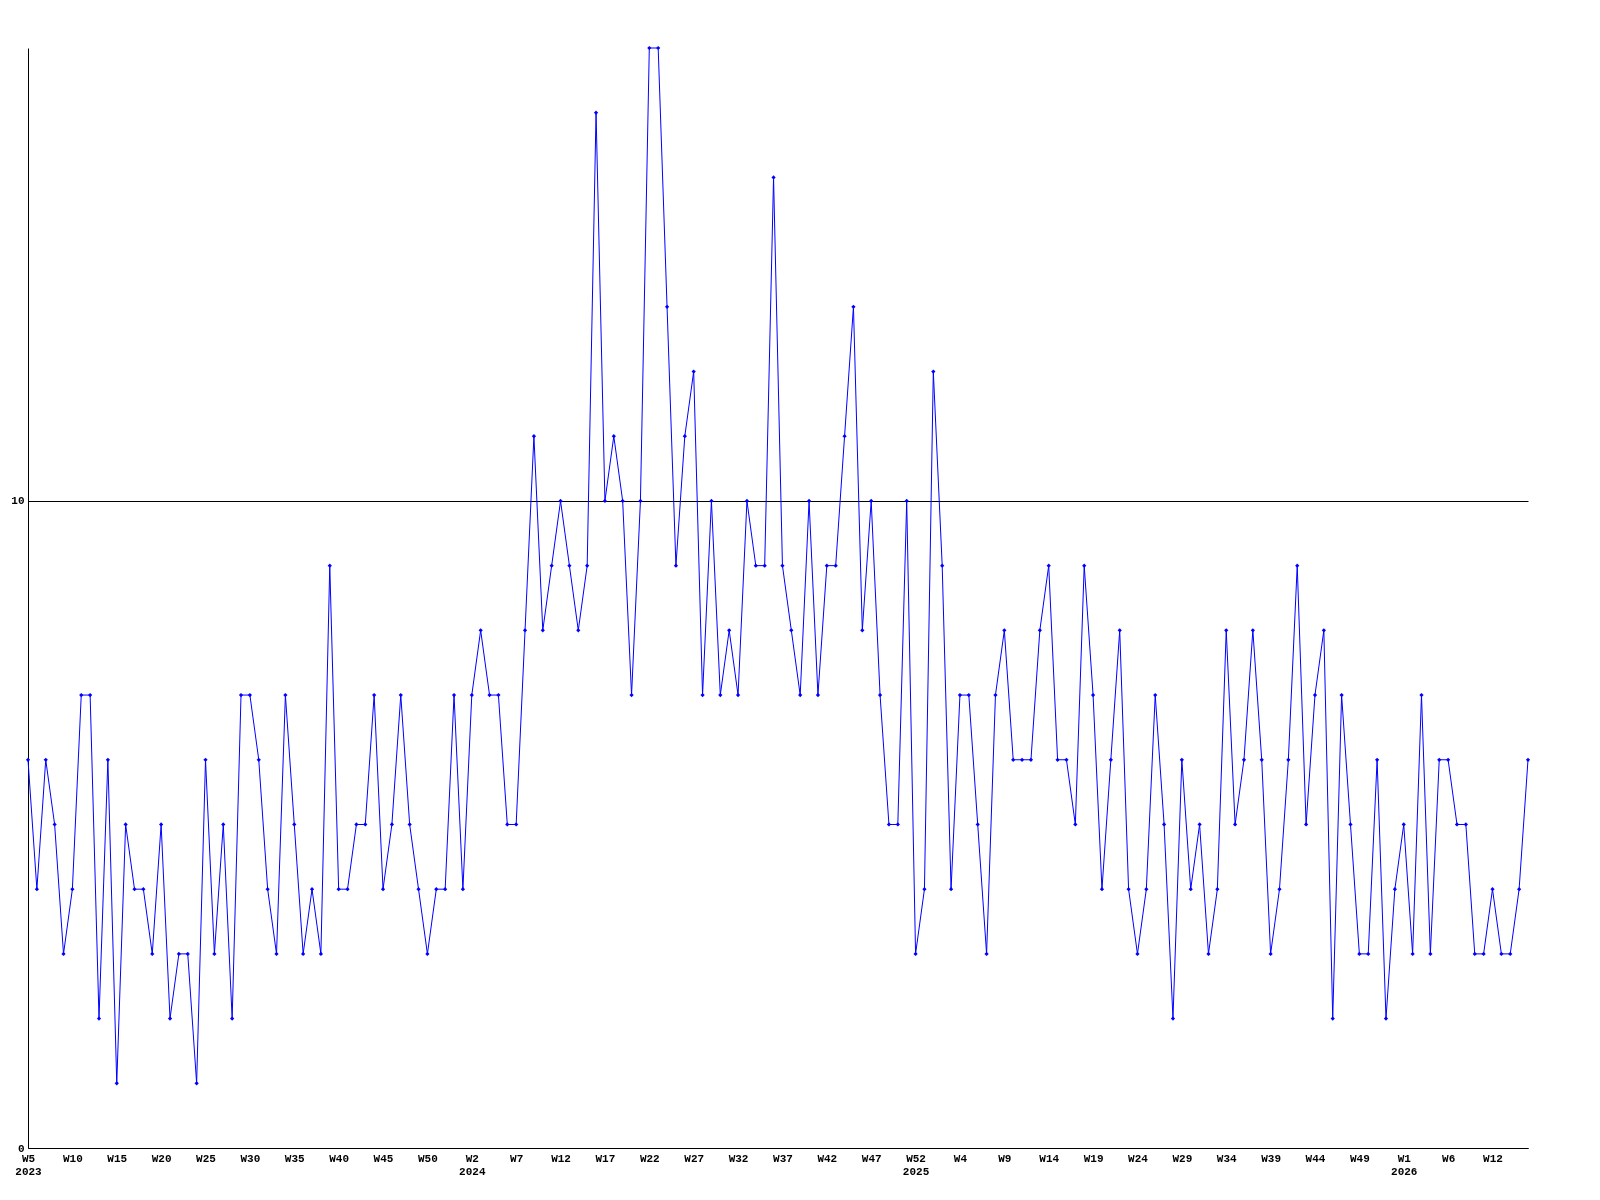  Describe the element at coordinates (295, 1158) in the screenshot. I see `x-tick-label: W35` at that location.